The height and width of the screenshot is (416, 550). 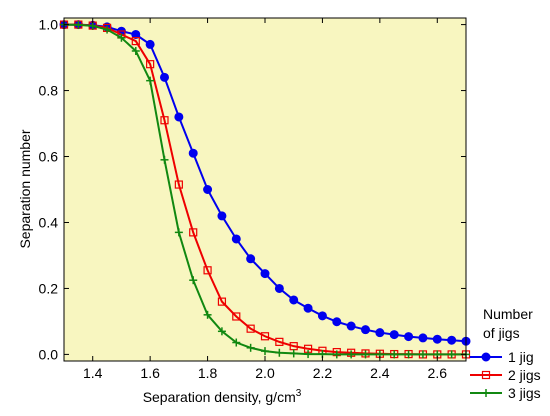 I want to click on legend-item-1-jig: 1 jig, so click(x=502, y=357).